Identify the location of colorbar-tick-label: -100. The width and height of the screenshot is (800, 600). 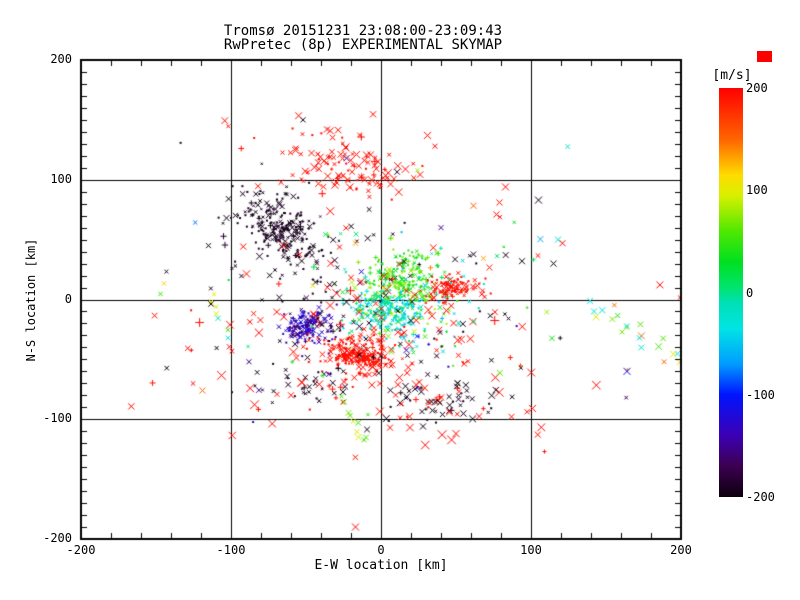
(760, 394).